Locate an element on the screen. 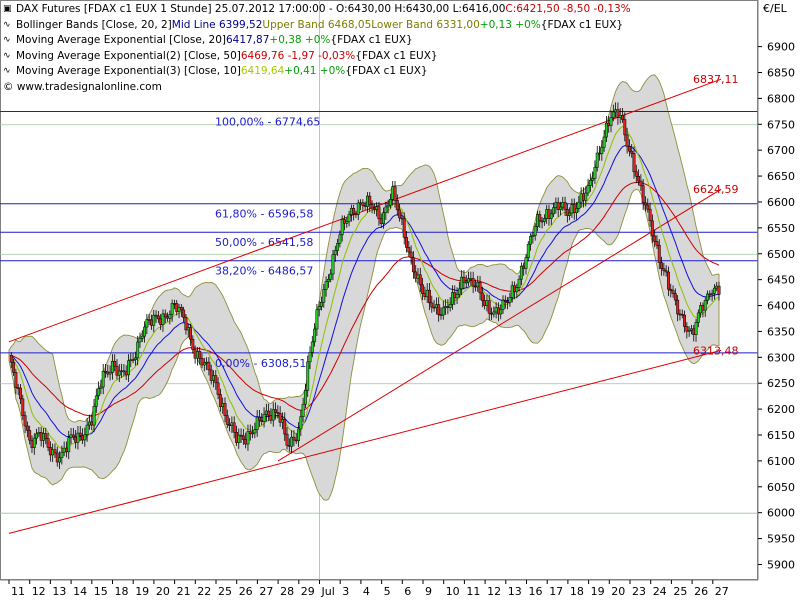 The image size is (800, 600). x-tick-label: 20 is located at coordinates (163, 591).